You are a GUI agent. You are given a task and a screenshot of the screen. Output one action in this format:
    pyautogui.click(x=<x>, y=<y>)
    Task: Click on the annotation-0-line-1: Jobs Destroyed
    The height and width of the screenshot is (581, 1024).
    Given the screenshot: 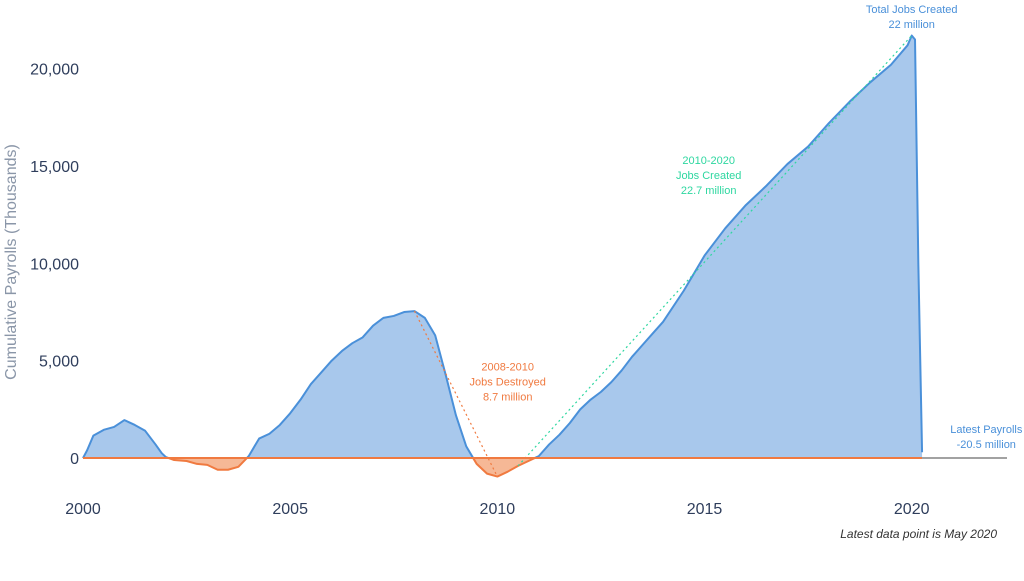 What is the action you would take?
    pyautogui.click(x=507, y=382)
    